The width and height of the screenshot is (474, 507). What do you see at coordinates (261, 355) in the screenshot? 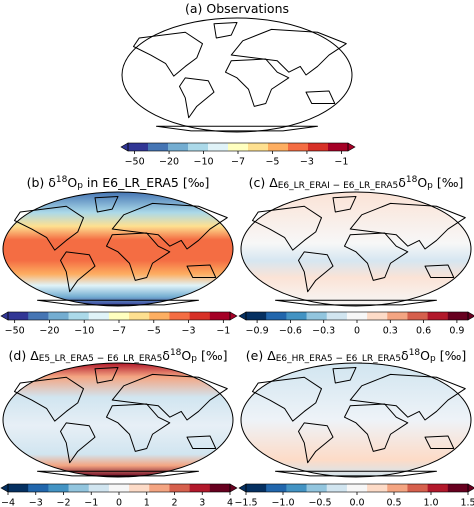
I see `title-part: (e) Δ` at bounding box center [261, 355].